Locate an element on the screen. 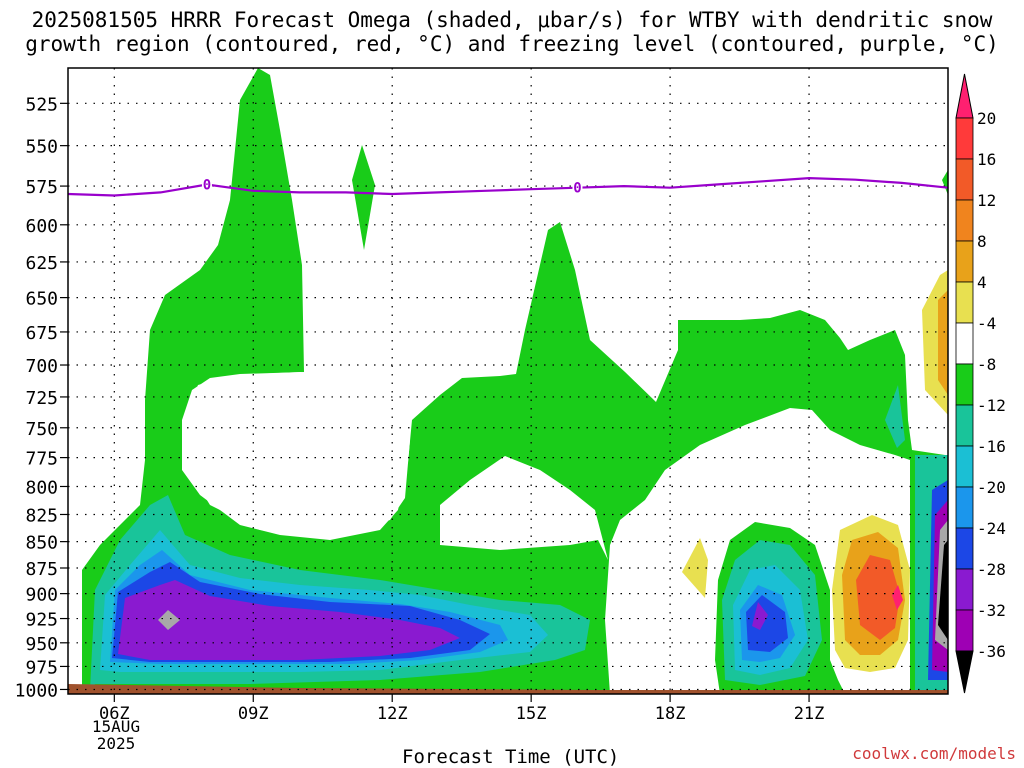  colorbar-tick-label: 4 is located at coordinates (982, 282).